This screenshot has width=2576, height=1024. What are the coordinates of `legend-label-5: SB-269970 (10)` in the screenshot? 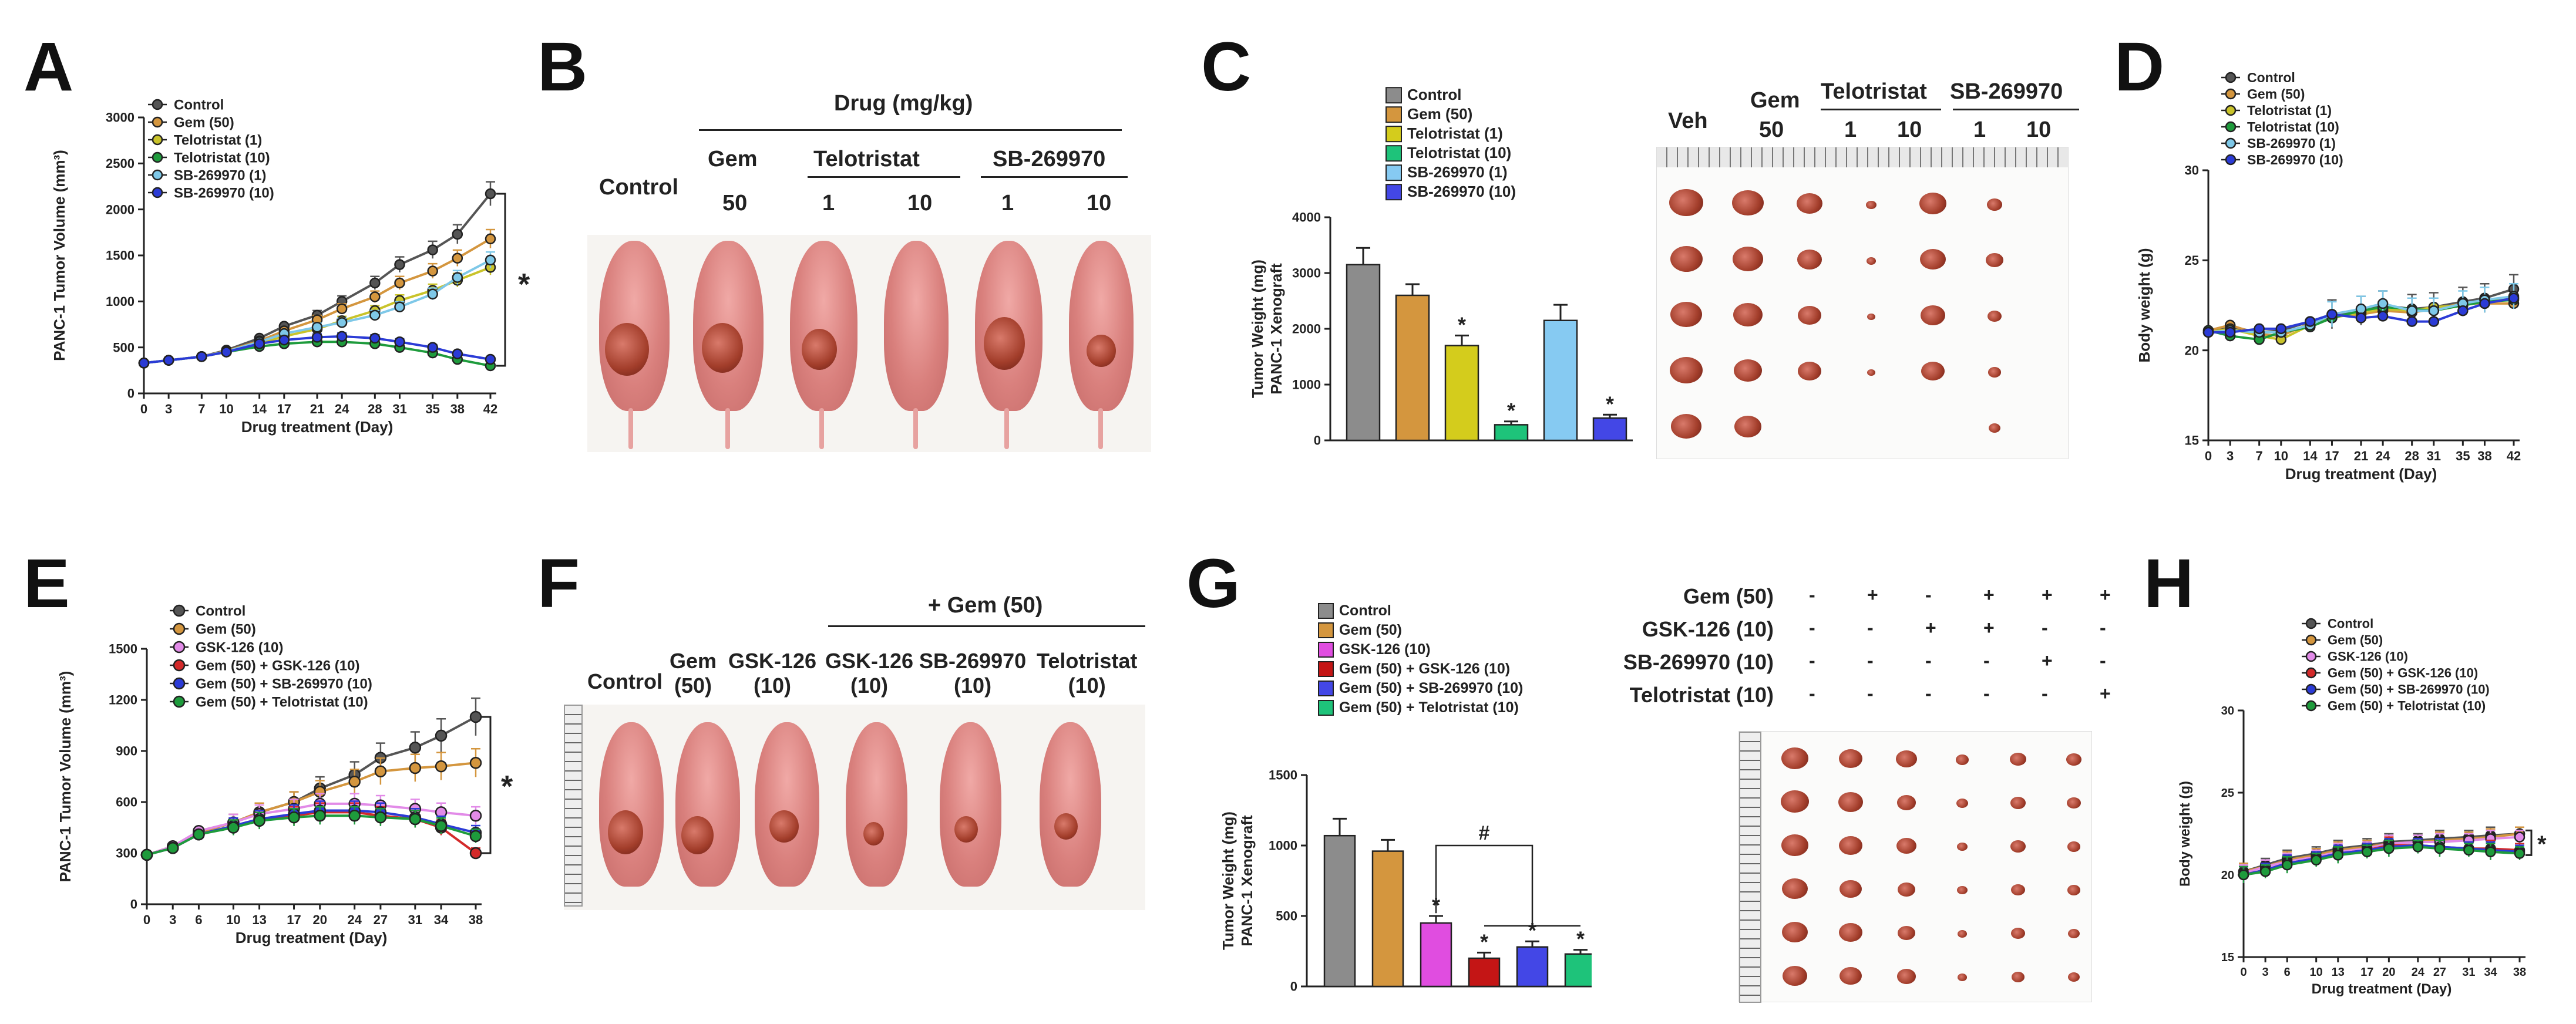 It's located at (2295, 159).